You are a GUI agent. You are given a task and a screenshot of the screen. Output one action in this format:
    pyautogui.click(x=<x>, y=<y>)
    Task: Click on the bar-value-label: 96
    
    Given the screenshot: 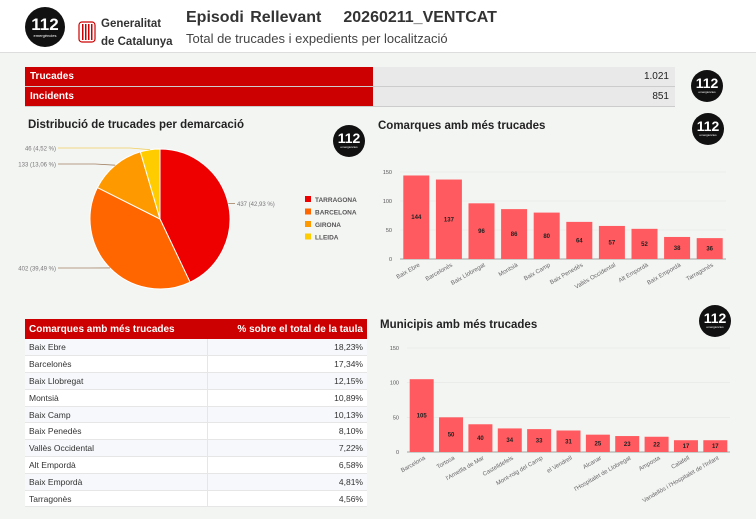 What is the action you would take?
    pyautogui.click(x=481, y=232)
    